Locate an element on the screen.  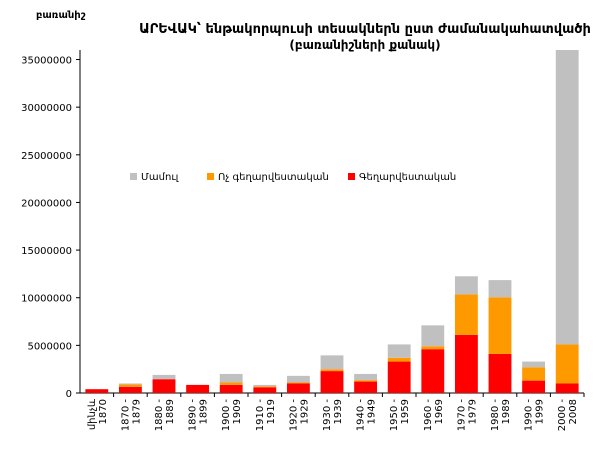
y-axis-title: բառանիշ is located at coordinates (61, 15).